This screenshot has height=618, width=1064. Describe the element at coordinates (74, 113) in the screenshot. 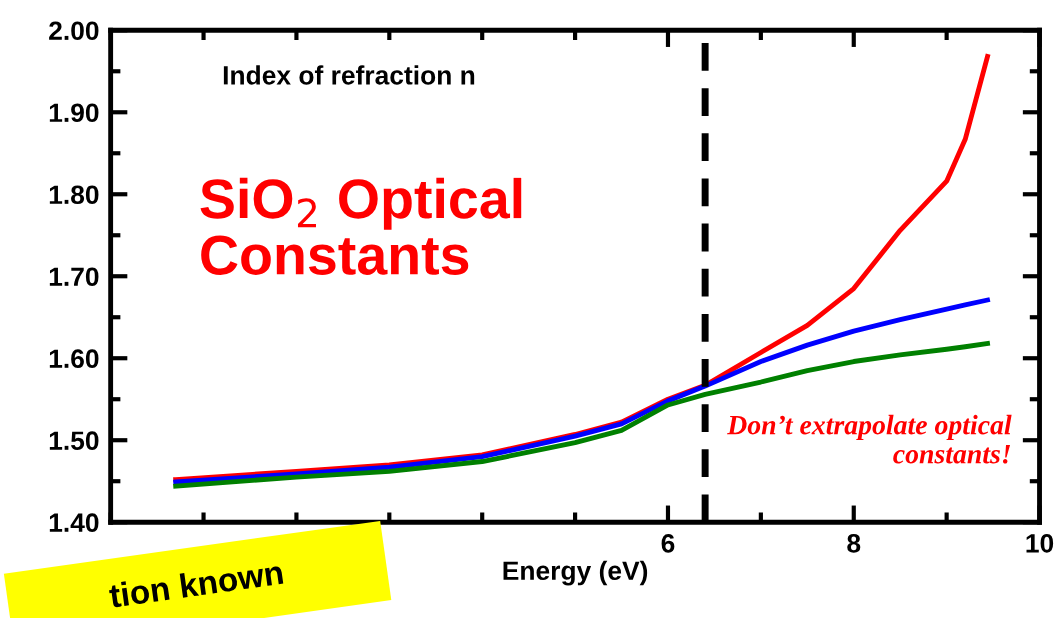

I see `y-tick-label: 1.90` at that location.